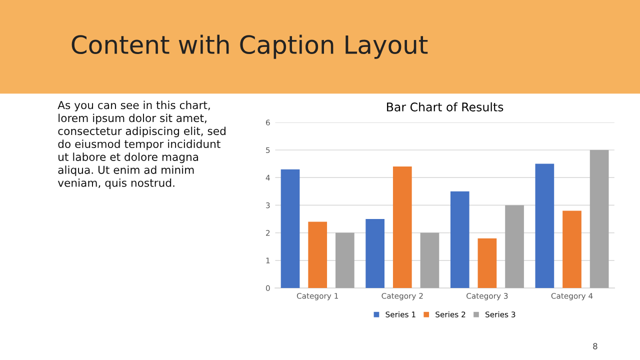 Image resolution: width=640 pixels, height=360 pixels. Describe the element at coordinates (142, 145) in the screenshot. I see `text: As you can see in this chart, lorem ipsum dolor sit amet, consectetur adipiscing elit, sed do eiusmod tempor incididunt ut labore et dolore magna aliqua. Ut enim ad minim veniam, quis nostrud.` at that location.